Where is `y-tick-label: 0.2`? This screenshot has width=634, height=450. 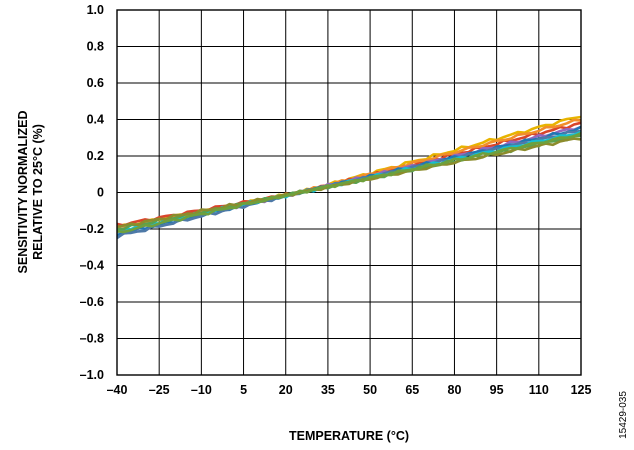 y-tick-label: 0.2 is located at coordinates (95, 156).